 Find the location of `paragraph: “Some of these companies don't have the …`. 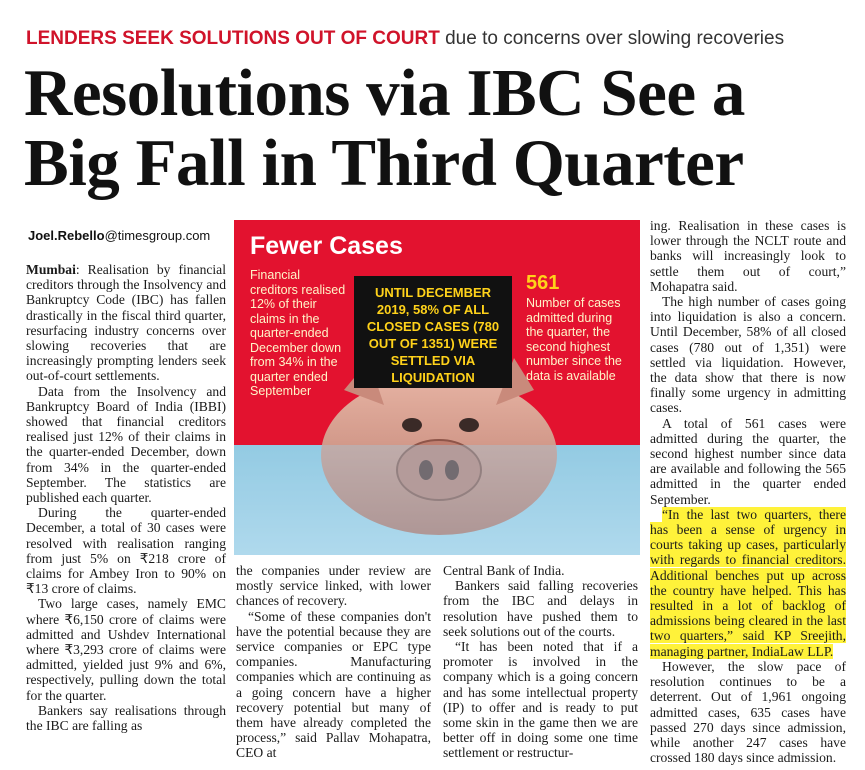

paragraph: “Some of these companies don't have the … is located at coordinates (333, 684).